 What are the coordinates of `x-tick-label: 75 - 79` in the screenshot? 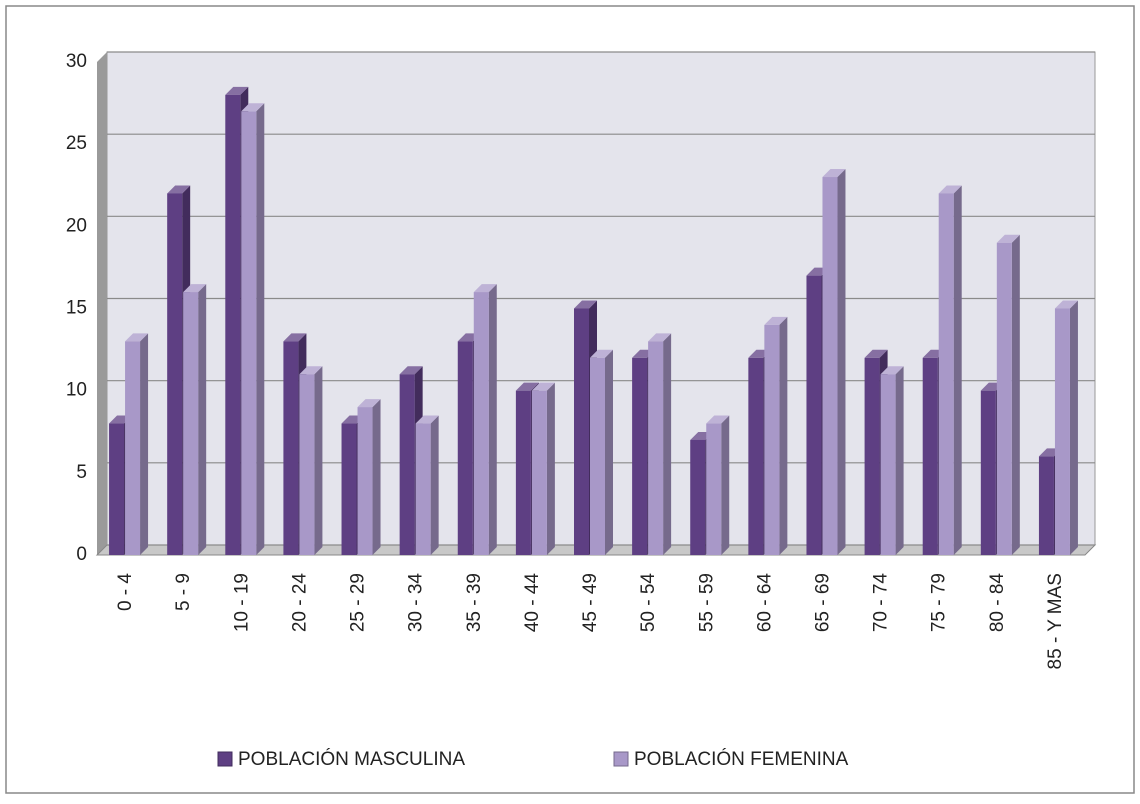 It's located at (939, 602).